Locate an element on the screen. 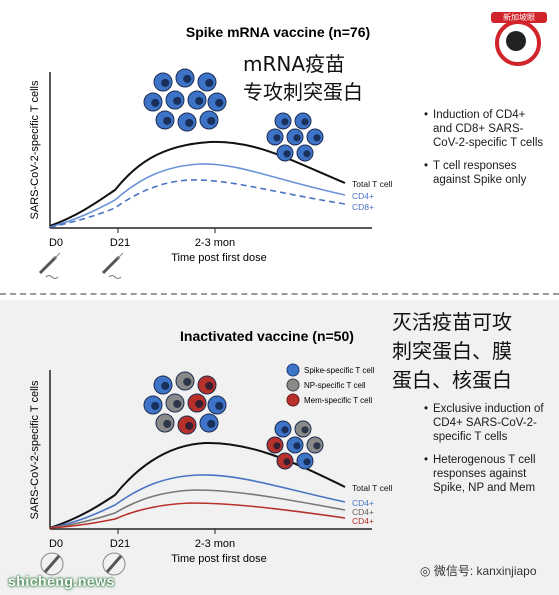 The width and height of the screenshot is (559, 595). mrna-xtick-1: D21 is located at coordinates (120, 243).